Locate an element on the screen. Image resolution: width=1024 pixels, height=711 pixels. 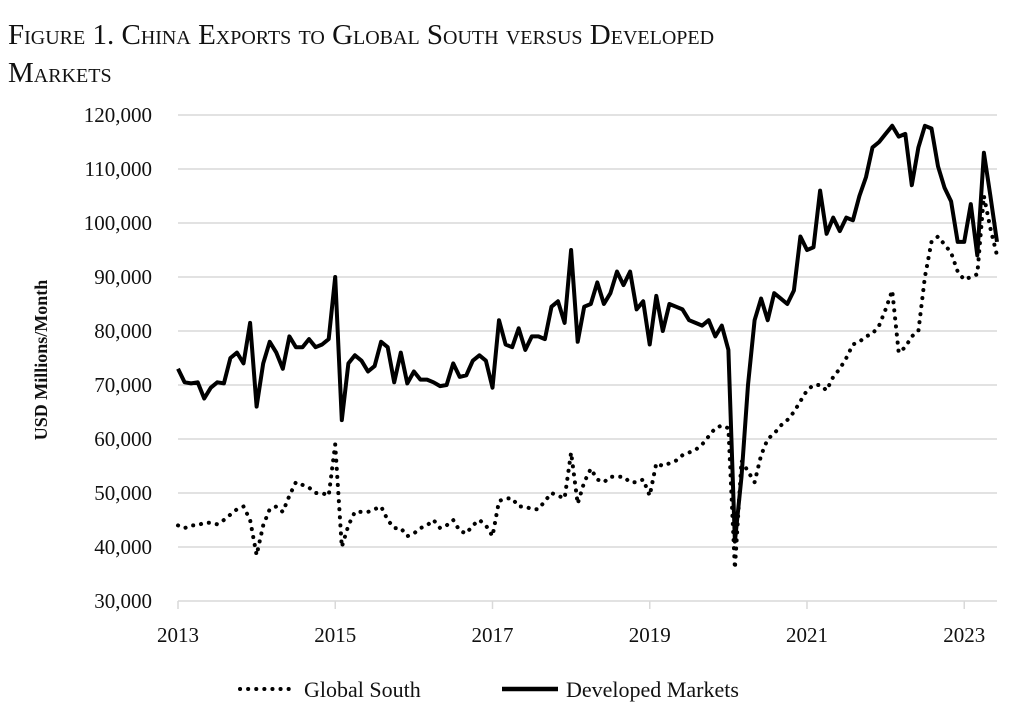
x-tick-label: 2023 is located at coordinates (964, 635).